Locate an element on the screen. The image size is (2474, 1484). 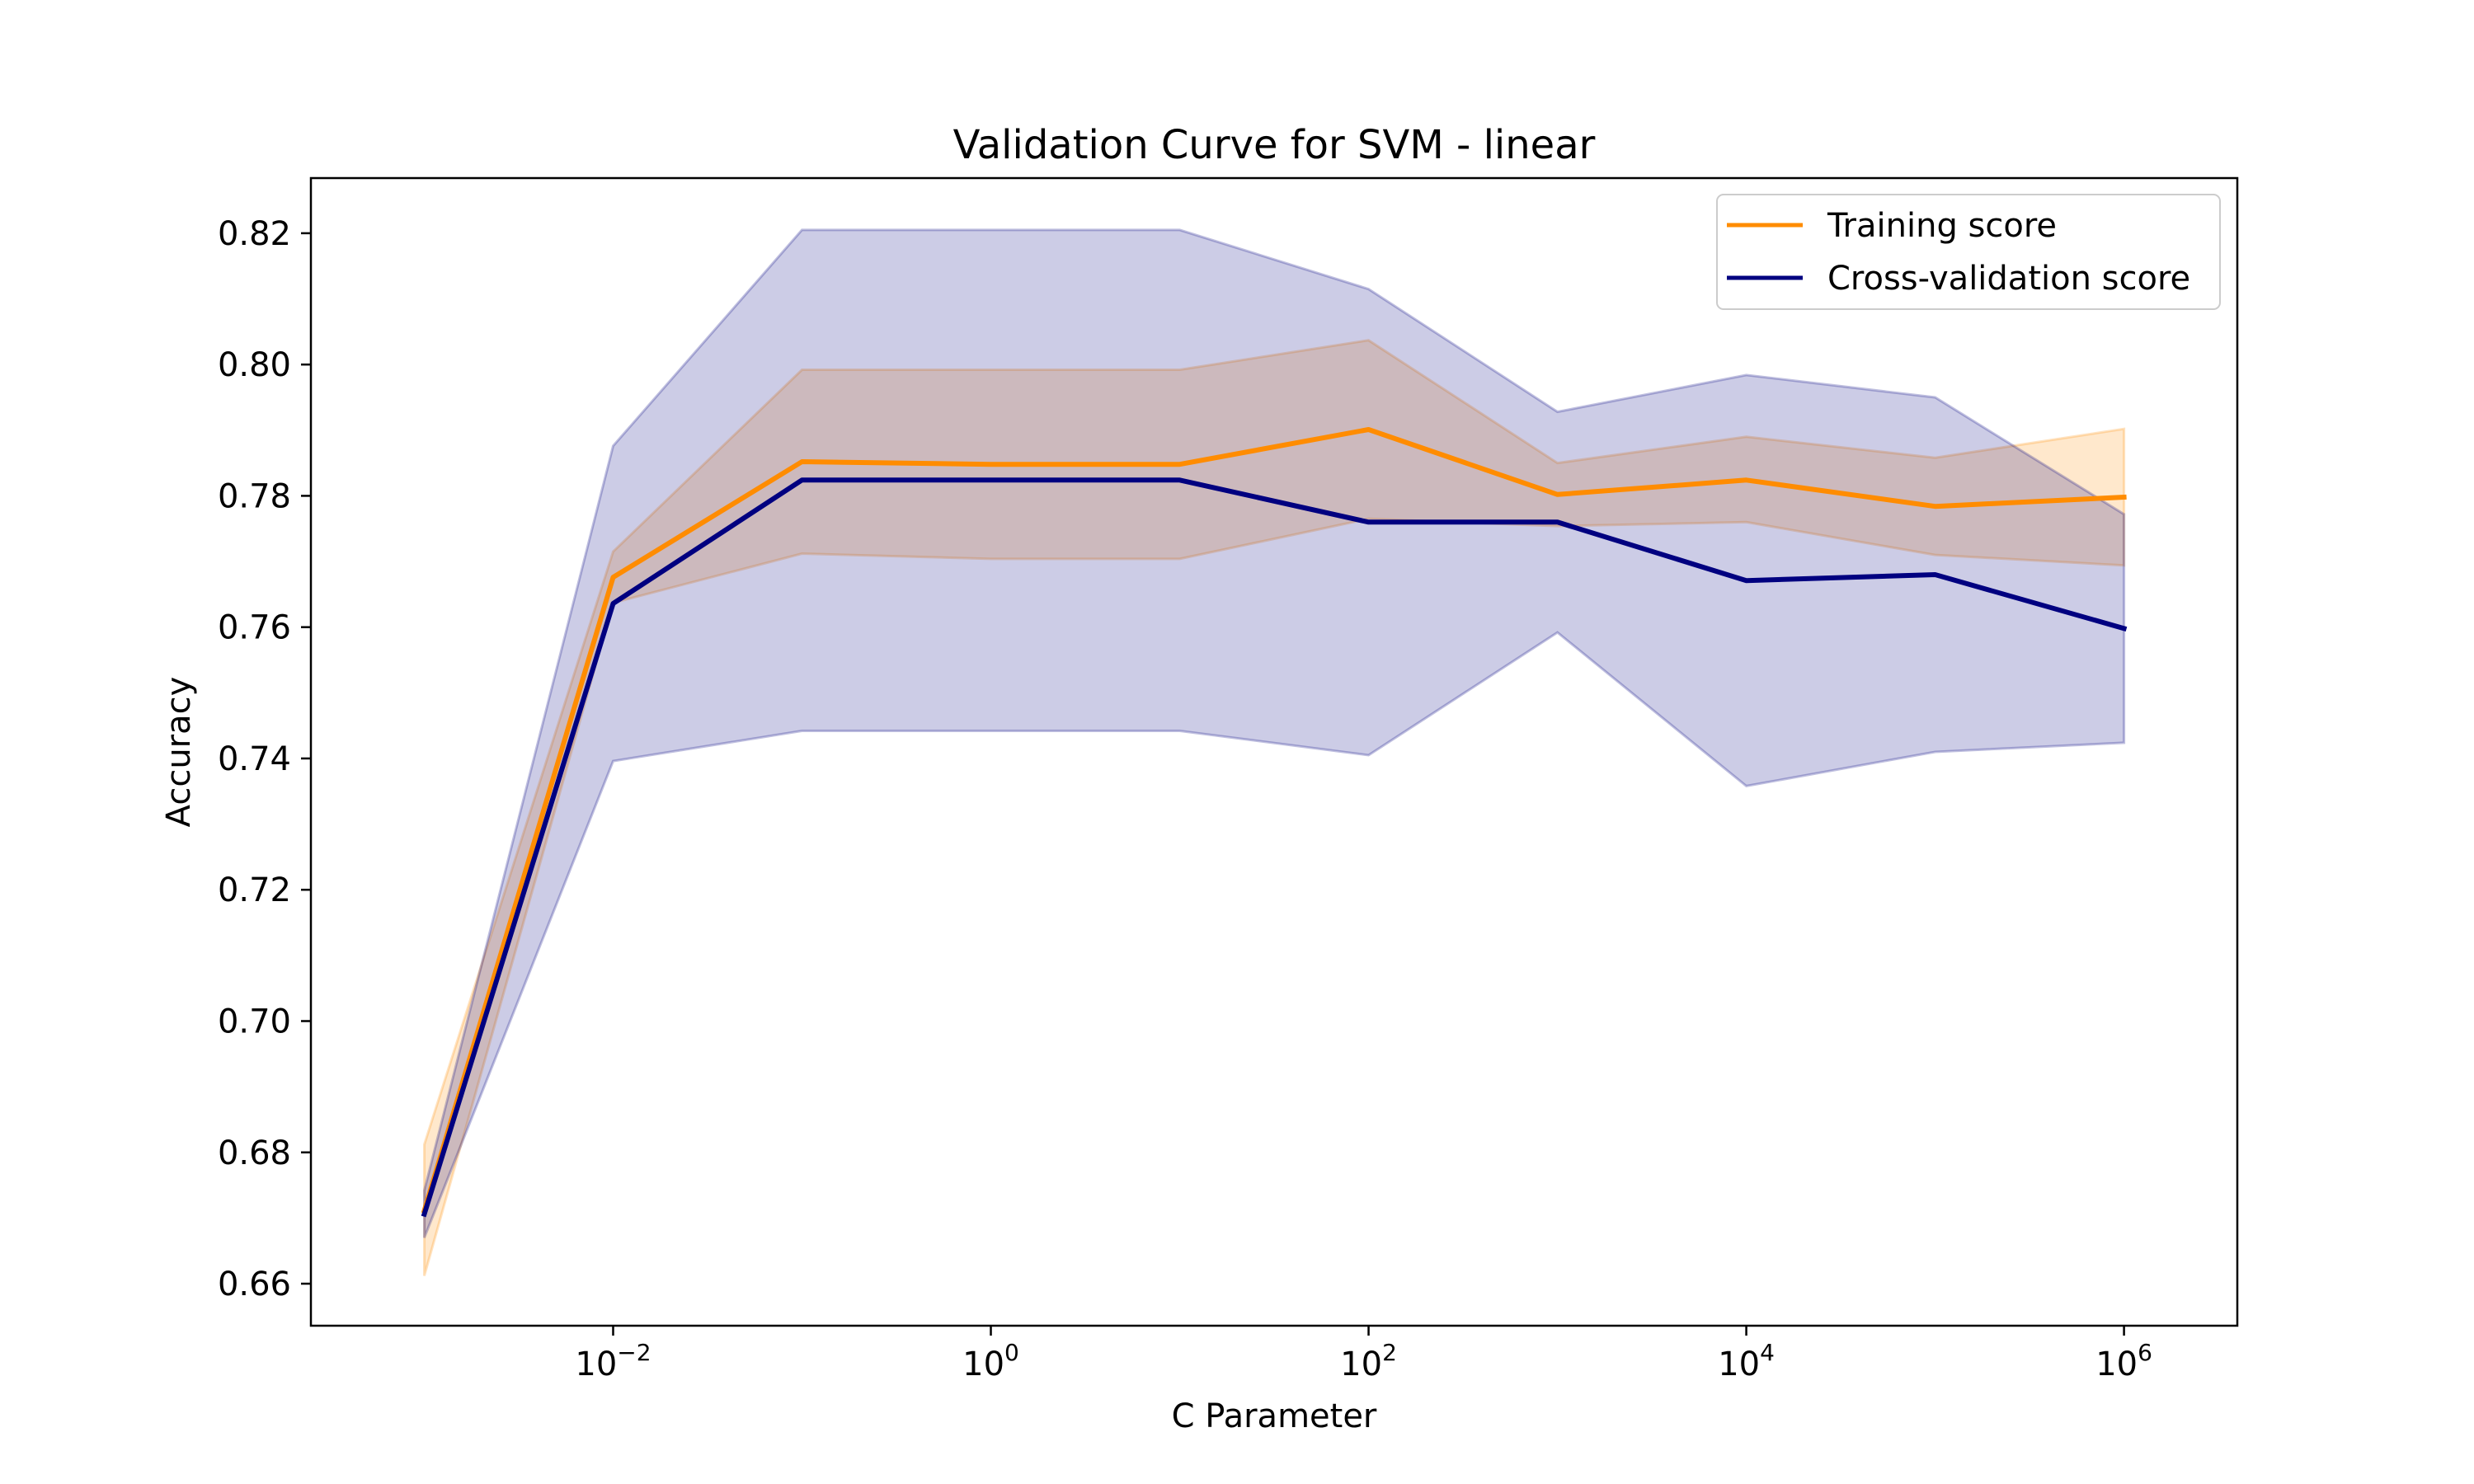
legend-box is located at coordinates (1968, 252).